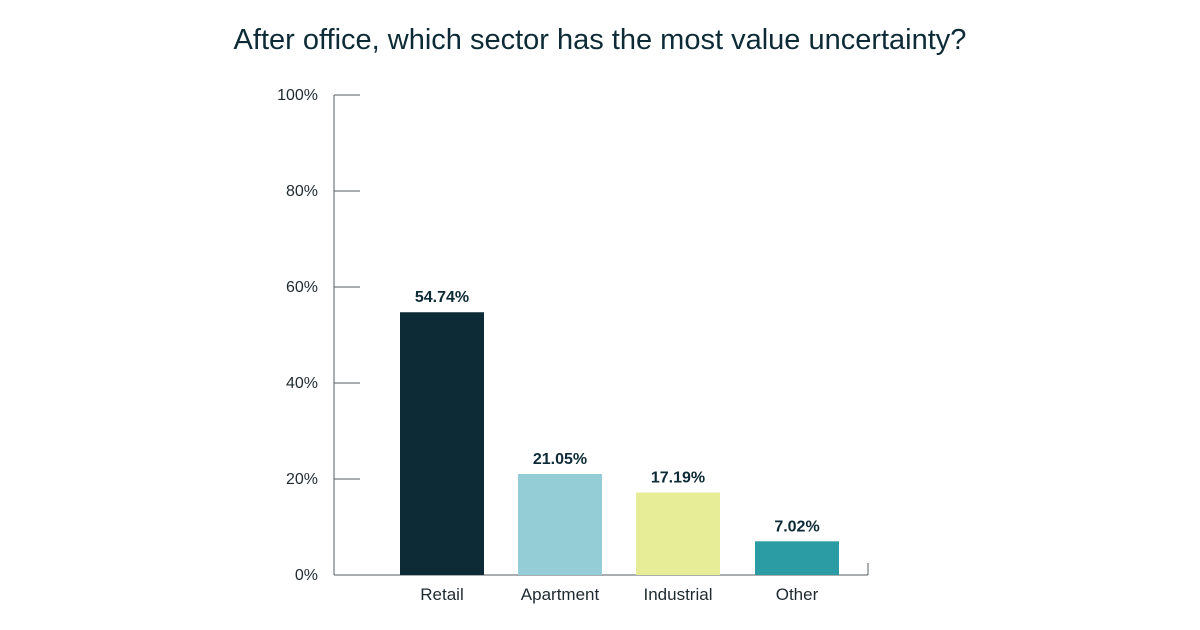 This screenshot has width=1200, height=630. Describe the element at coordinates (297, 95) in the screenshot. I see `y-tick-label: 100%` at that location.